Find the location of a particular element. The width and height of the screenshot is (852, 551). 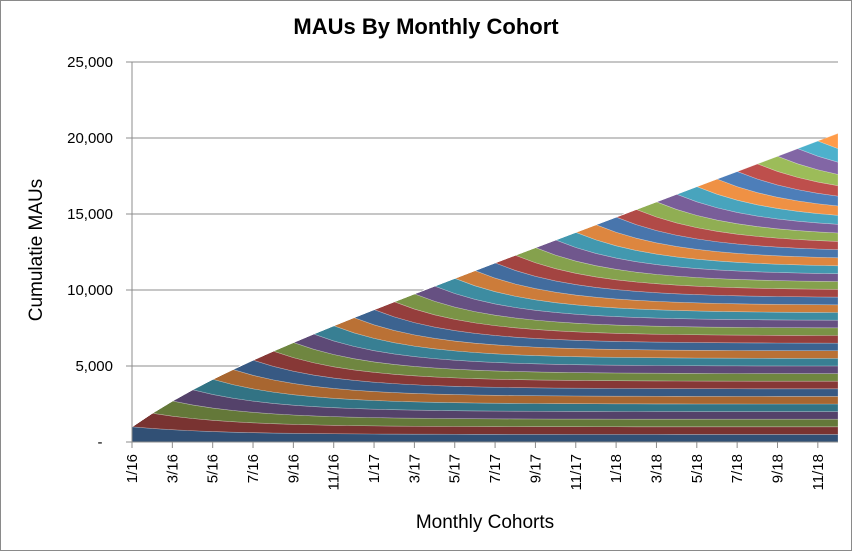

chart-title: MAUs By Monthly Cohort is located at coordinates (426, 26).